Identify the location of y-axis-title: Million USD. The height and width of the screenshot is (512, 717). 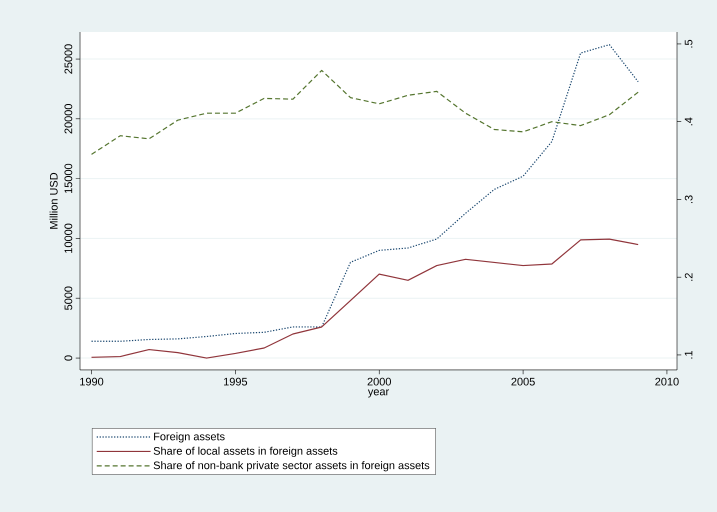
(54, 200).